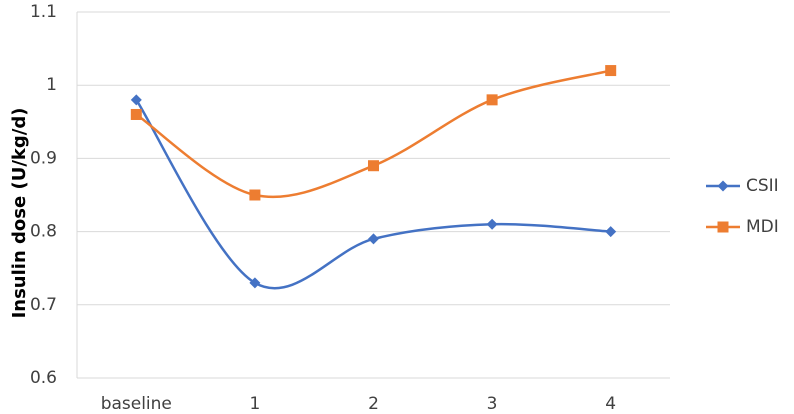 The height and width of the screenshot is (414, 794). I want to click on legend-label: MDI, so click(762, 227).